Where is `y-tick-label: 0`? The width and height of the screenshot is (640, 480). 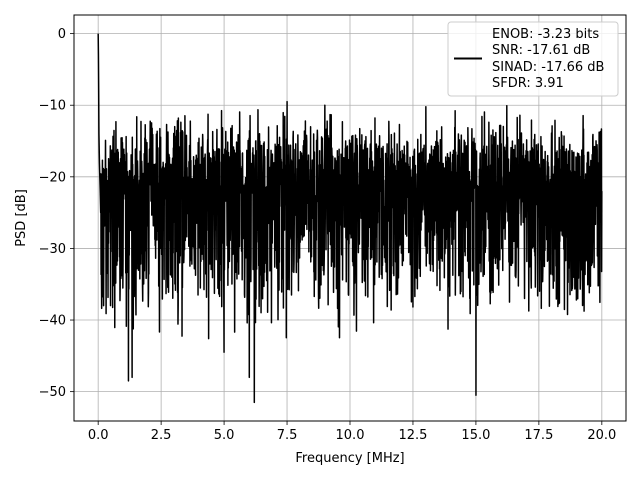 y-tick-label: 0 is located at coordinates (62, 34).